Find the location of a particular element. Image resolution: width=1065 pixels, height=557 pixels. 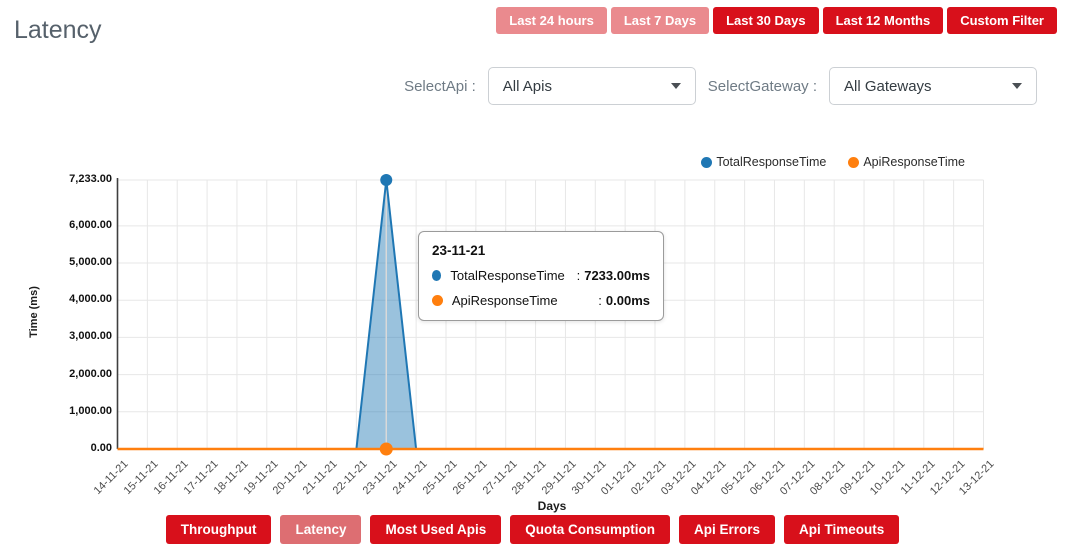

tab-api-timeouts: Api Timeouts is located at coordinates (842, 529).